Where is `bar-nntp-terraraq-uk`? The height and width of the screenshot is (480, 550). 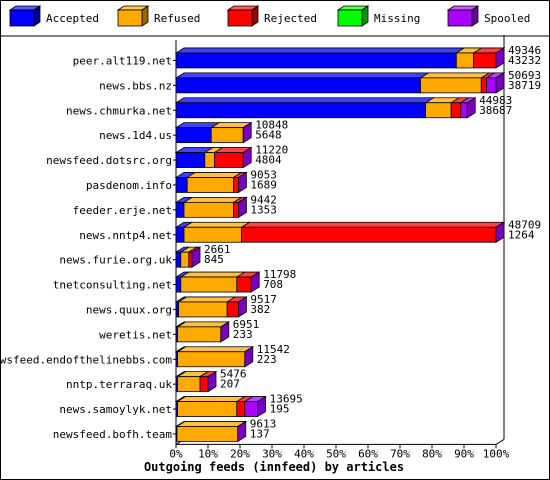
bar-nntp-terraraq-uk is located at coordinates (196, 381).